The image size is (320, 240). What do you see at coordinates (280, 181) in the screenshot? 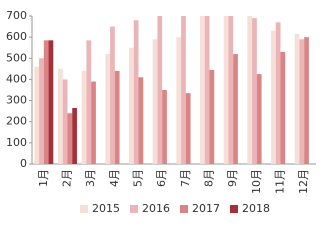
I see `x-tick-label: 11月` at bounding box center [280, 181].